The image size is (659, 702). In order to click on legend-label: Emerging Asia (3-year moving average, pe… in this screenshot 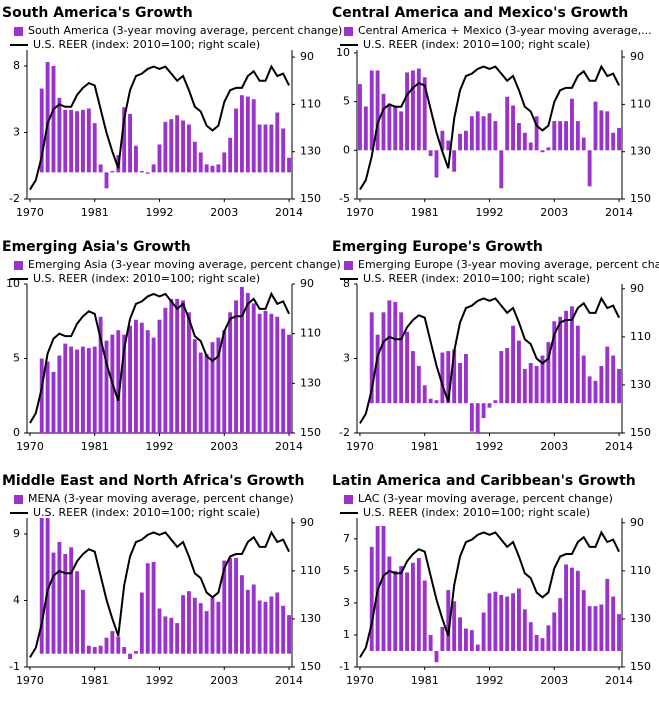, I will do `click(184, 264)`.